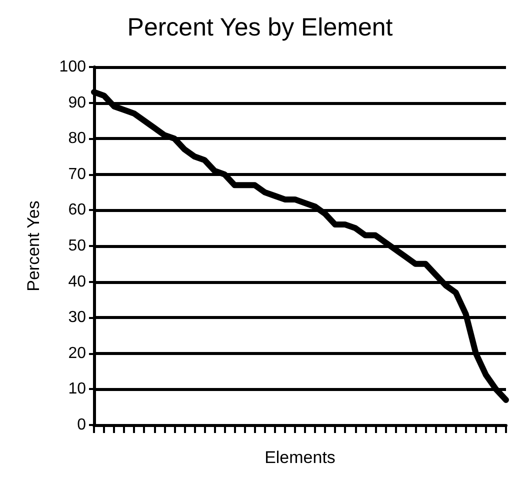  What do you see at coordinates (77, 139) in the screenshot?
I see `y-tick-label: 80` at bounding box center [77, 139].